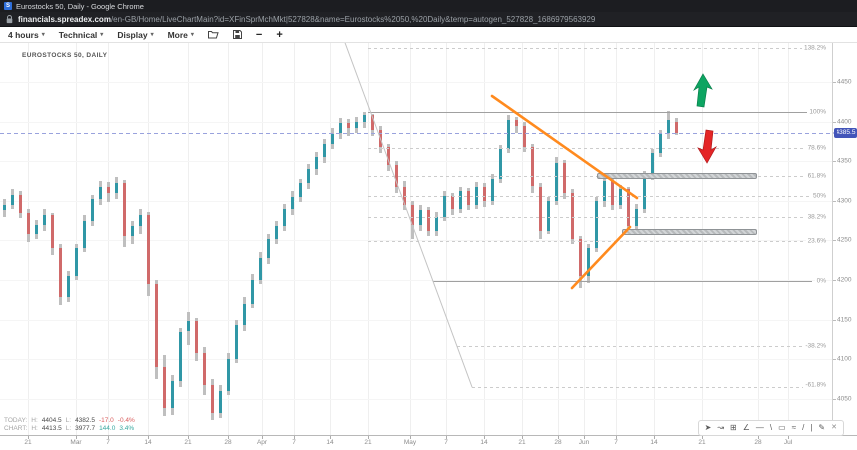 Image resolution: width=857 pixels, height=450 pixels. What do you see at coordinates (782, 427) in the screenshot?
I see `rectangle-tool-icon: ▭` at bounding box center [782, 427].